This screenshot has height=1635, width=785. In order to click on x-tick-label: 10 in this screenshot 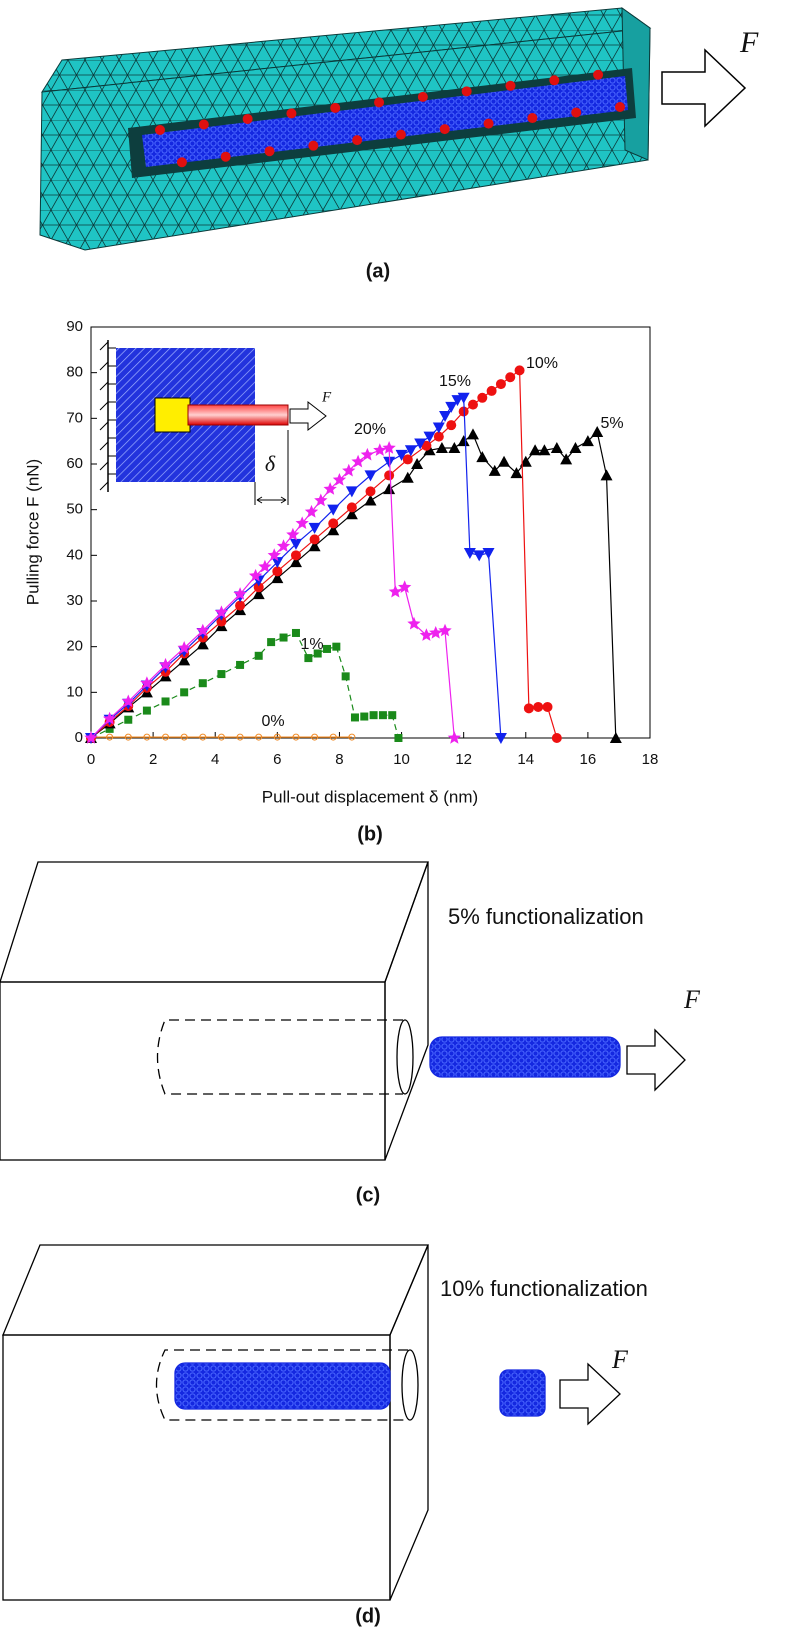, I will do `click(401, 759)`.